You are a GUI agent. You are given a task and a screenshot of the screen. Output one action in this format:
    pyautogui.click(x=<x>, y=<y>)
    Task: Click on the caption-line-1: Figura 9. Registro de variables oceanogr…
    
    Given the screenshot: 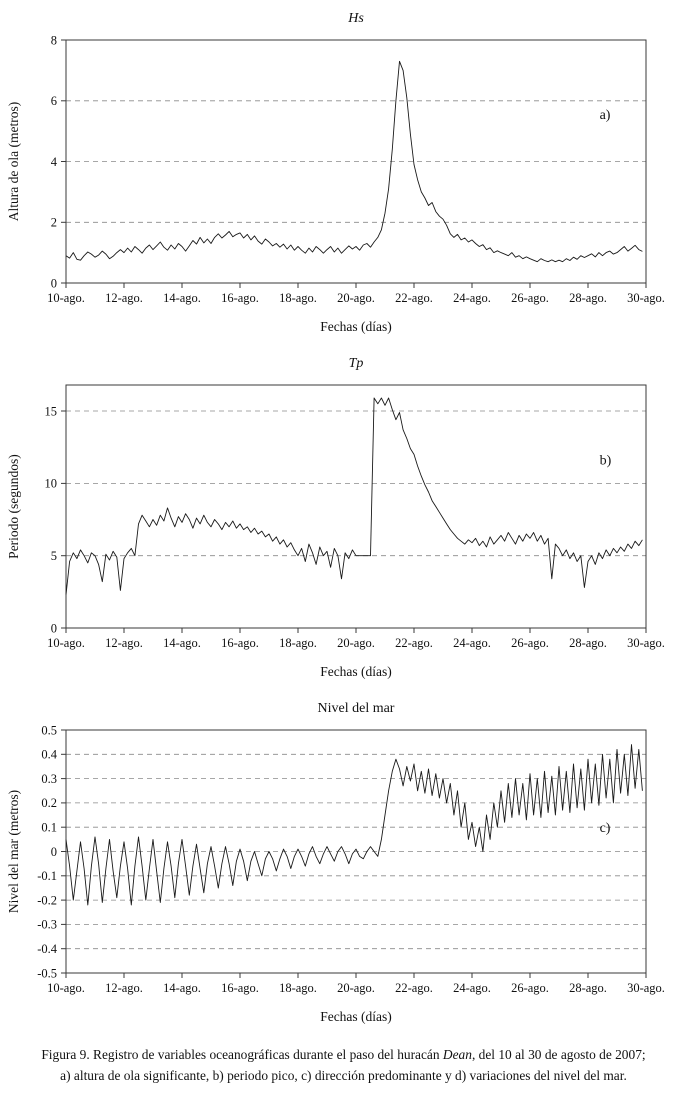 What is the action you would take?
    pyautogui.click(x=343, y=1055)
    